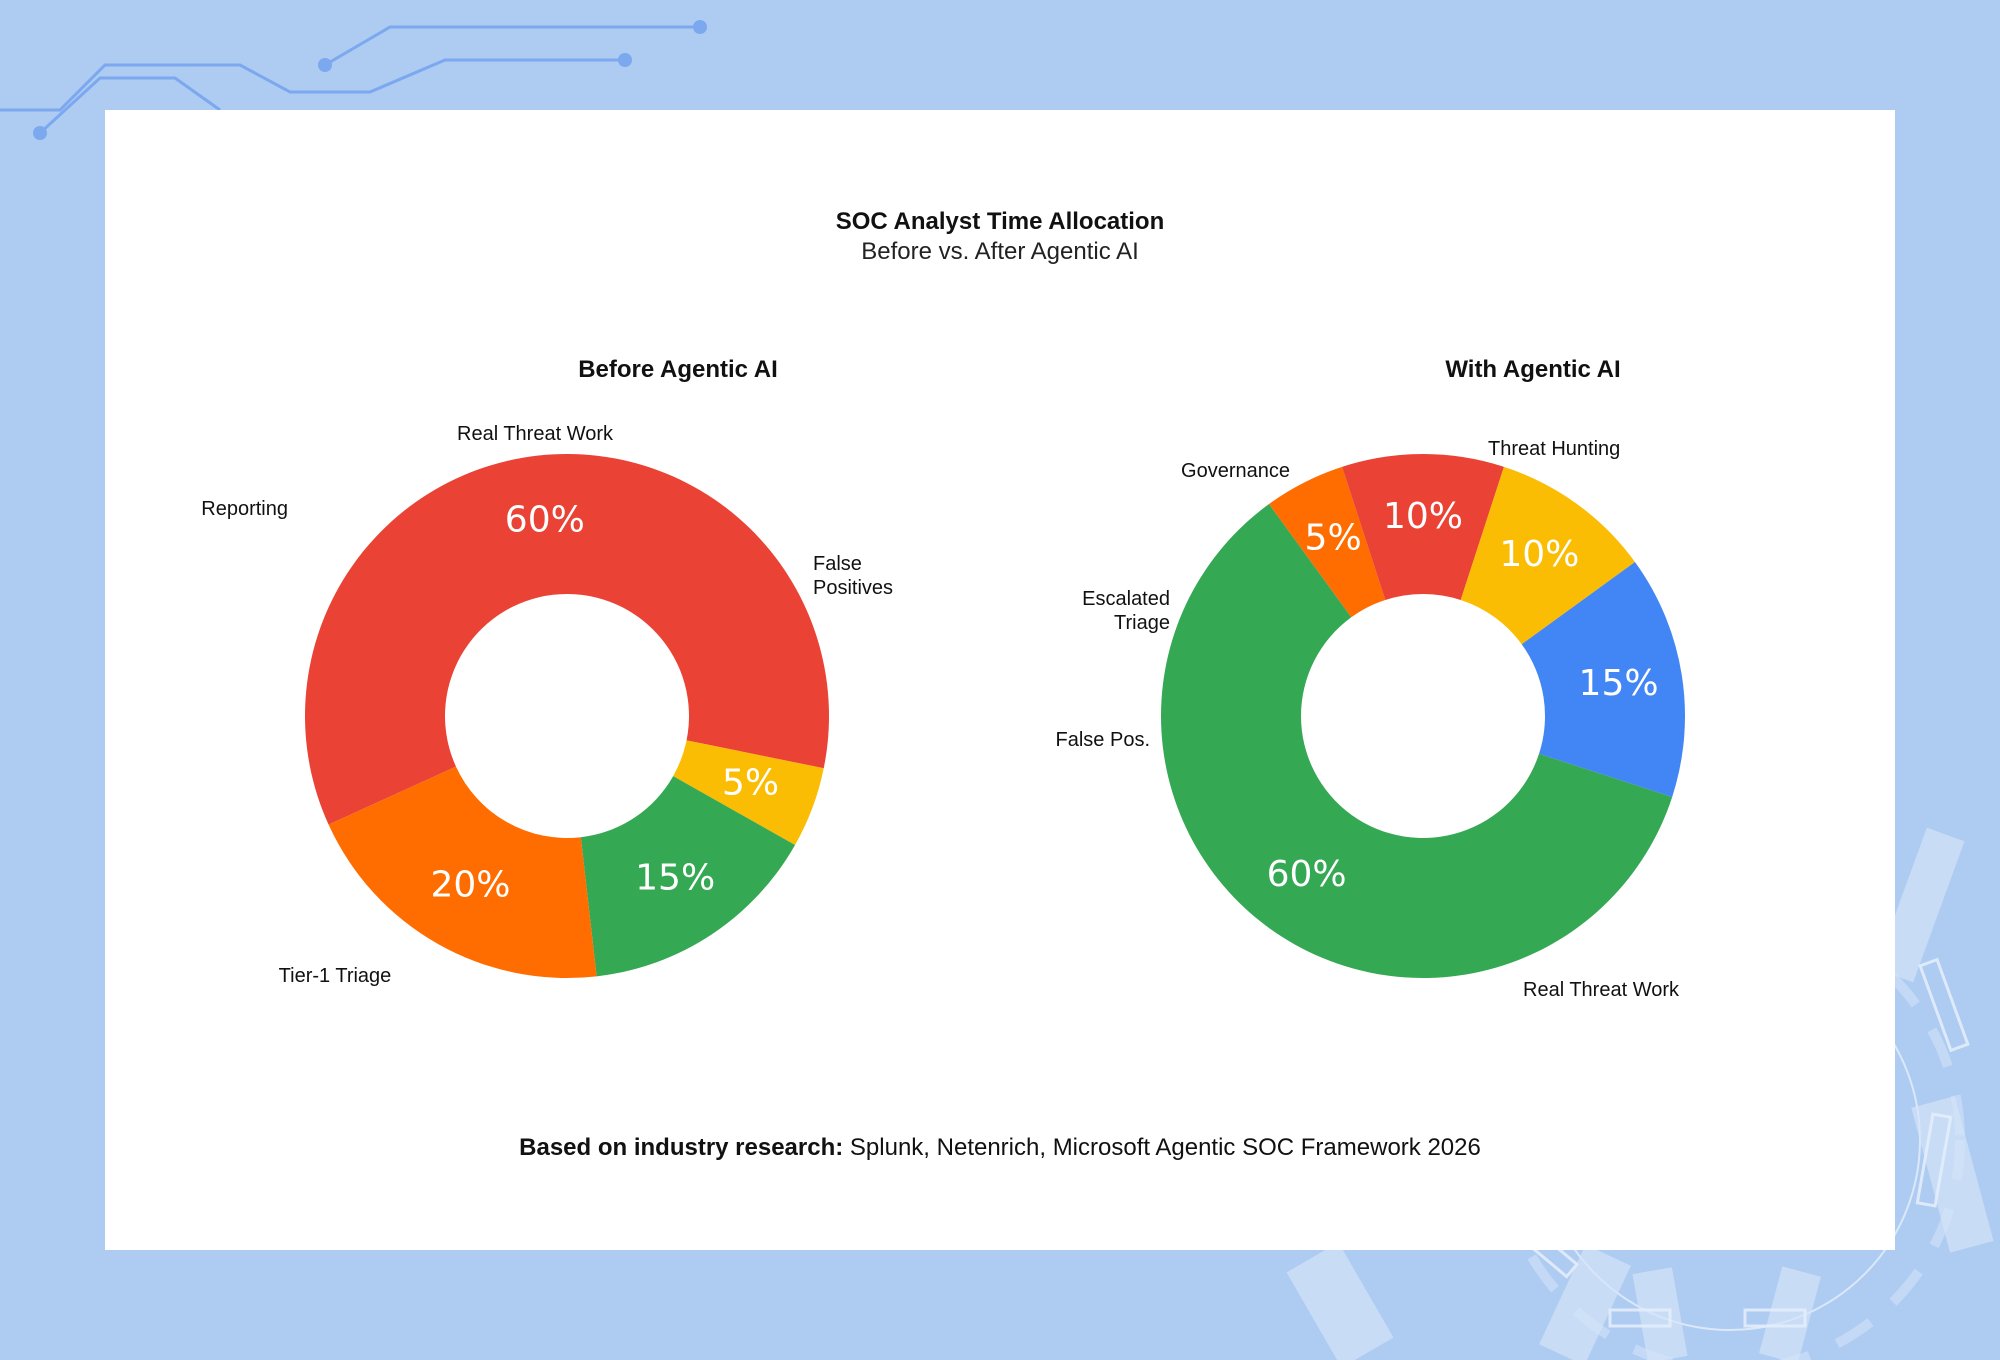 This screenshot has width=2000, height=1360. I want to click on donut-0-slice-1-label: Reporting, so click(244, 509).